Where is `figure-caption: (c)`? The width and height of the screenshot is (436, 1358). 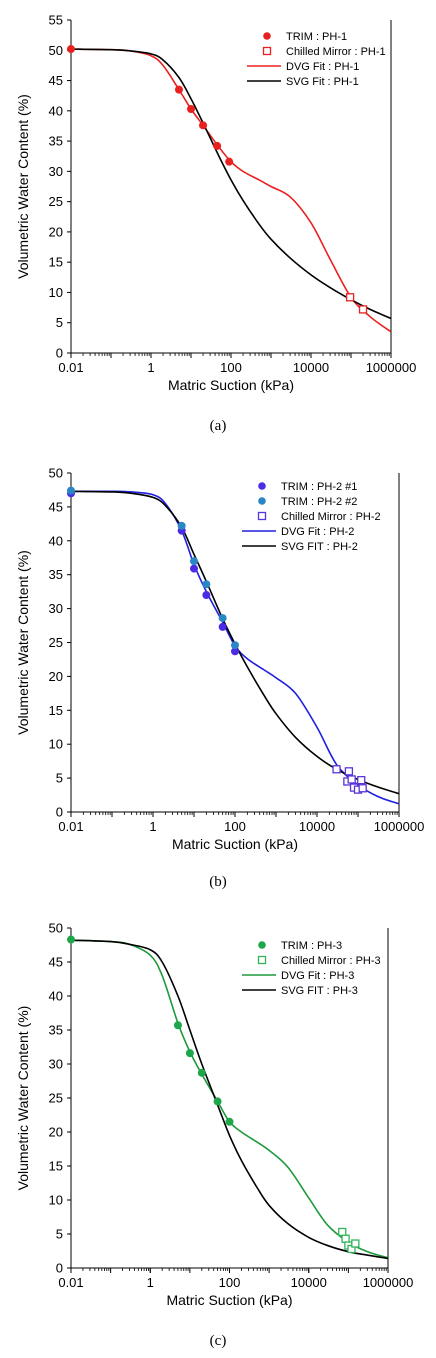 figure-caption: (c) is located at coordinates (218, 1341).